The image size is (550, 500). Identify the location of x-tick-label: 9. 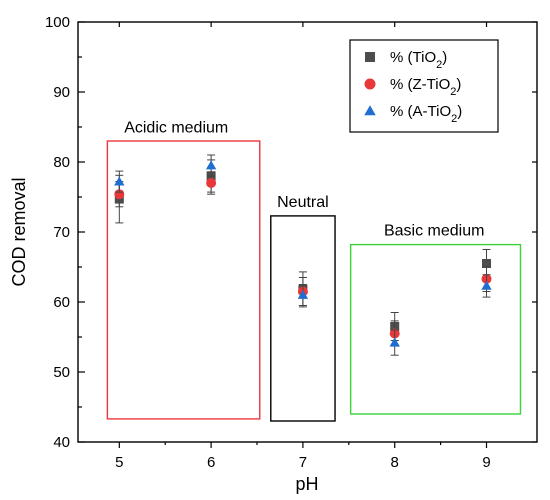
(486, 462).